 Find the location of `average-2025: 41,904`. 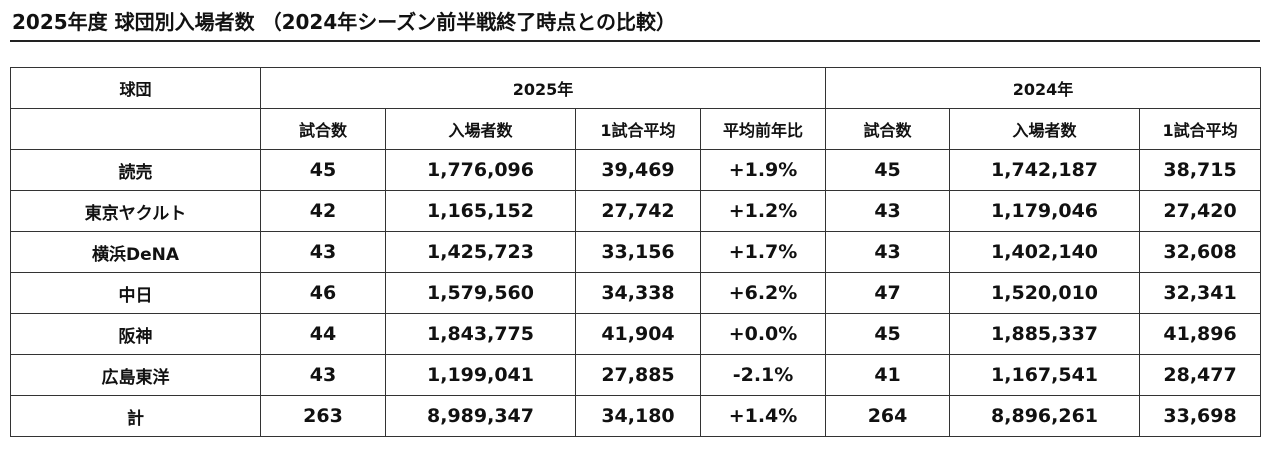

average-2025: 41,904 is located at coordinates (638, 334).